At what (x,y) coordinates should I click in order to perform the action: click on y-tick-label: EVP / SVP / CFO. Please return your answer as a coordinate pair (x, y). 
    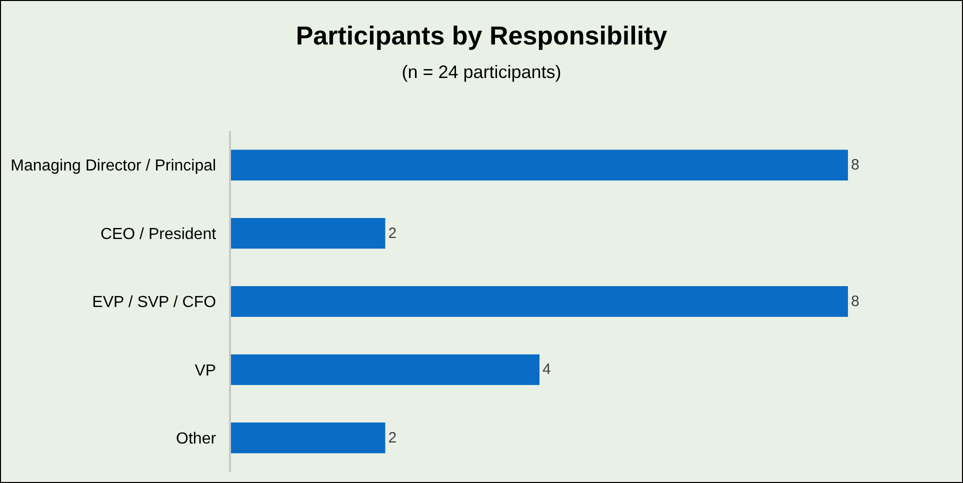
    Looking at the image, I should click on (154, 303).